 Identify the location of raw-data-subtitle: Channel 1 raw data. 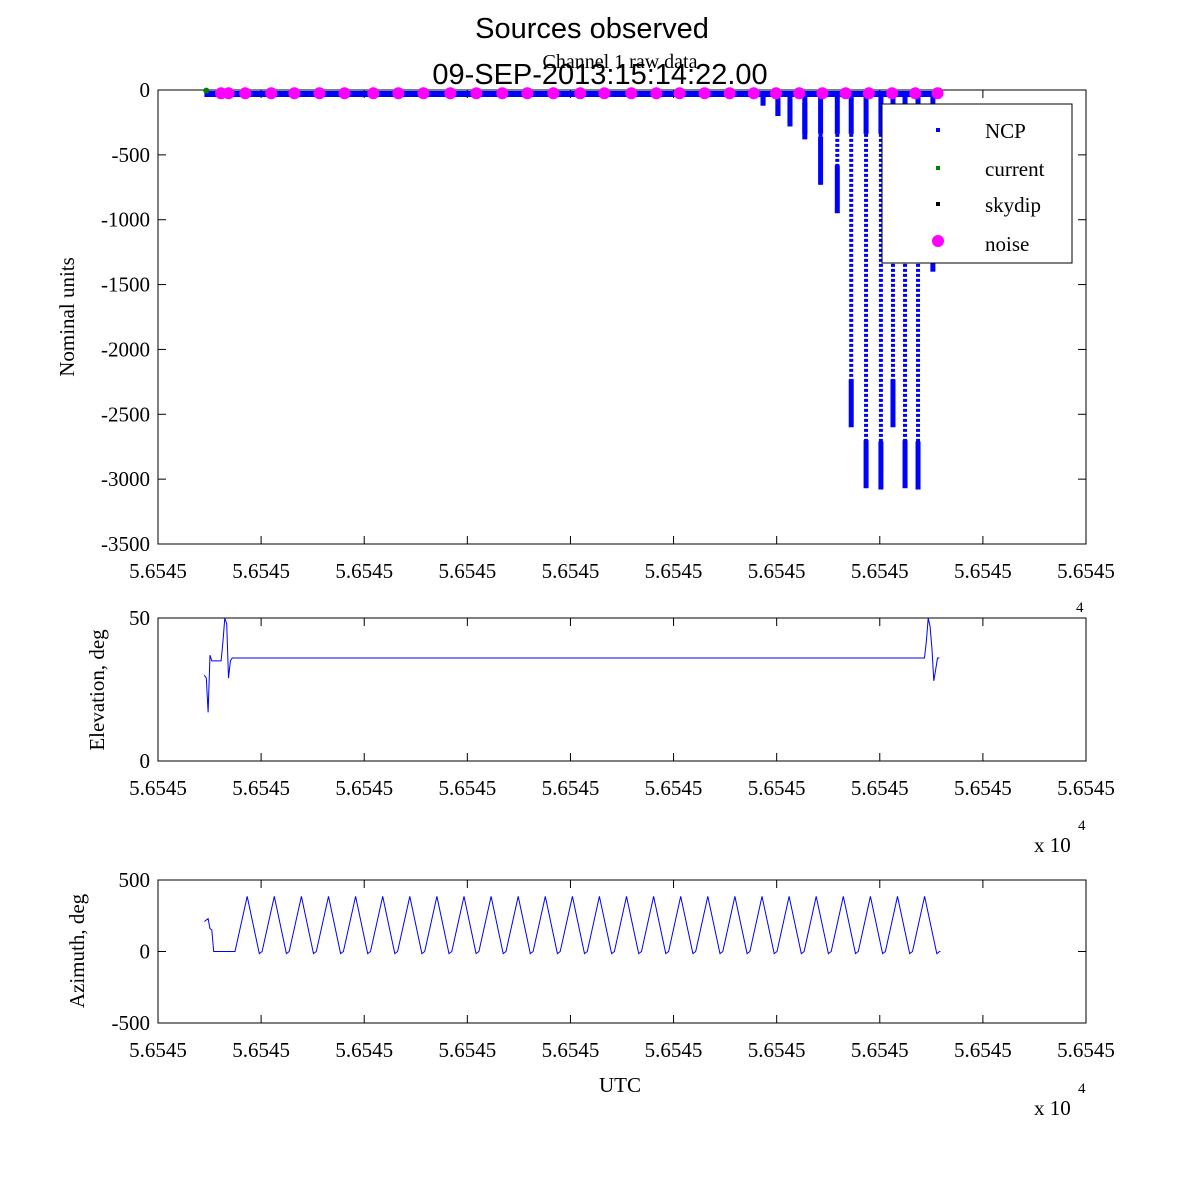
(620, 62).